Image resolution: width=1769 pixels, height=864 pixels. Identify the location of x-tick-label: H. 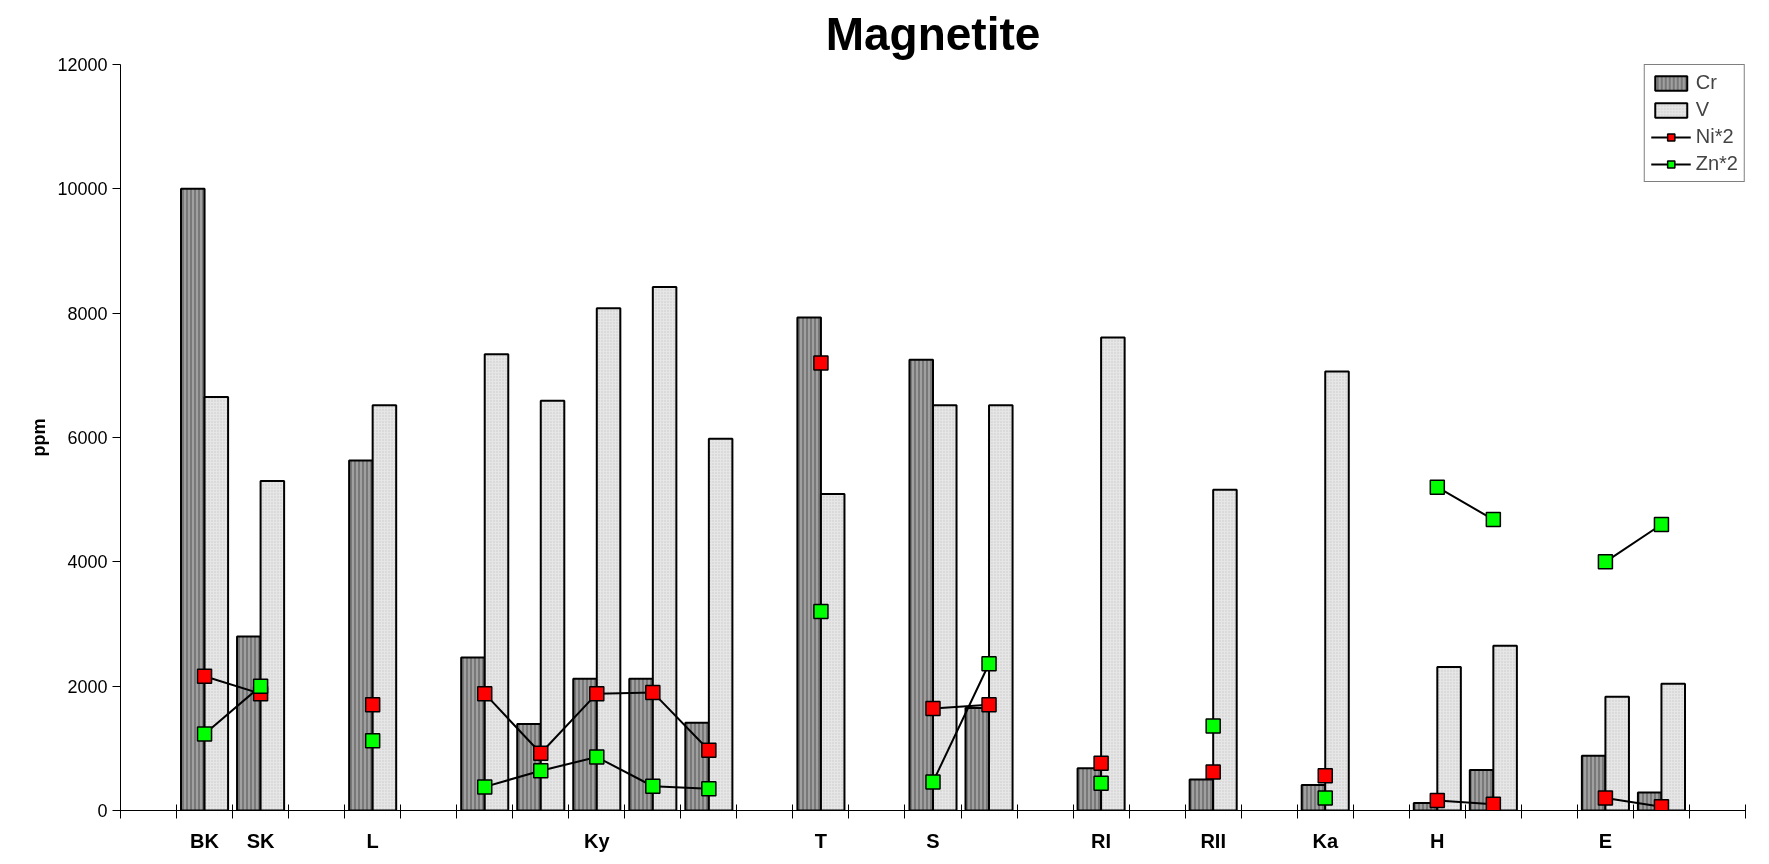
(1437, 840).